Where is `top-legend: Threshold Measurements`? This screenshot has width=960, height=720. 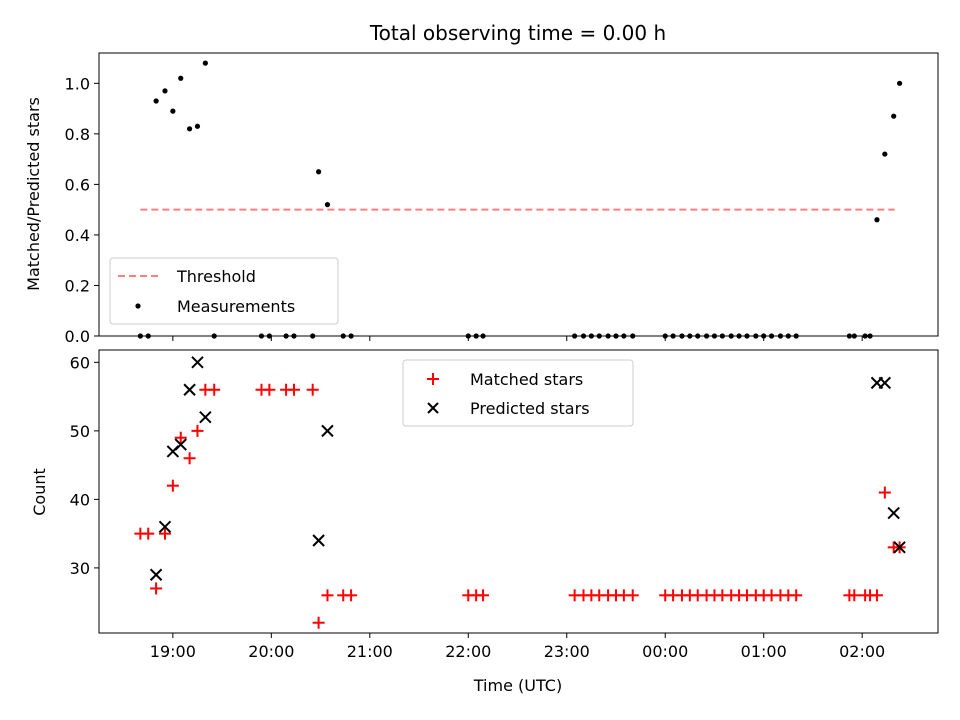
top-legend: Threshold Measurements is located at coordinates (224, 291).